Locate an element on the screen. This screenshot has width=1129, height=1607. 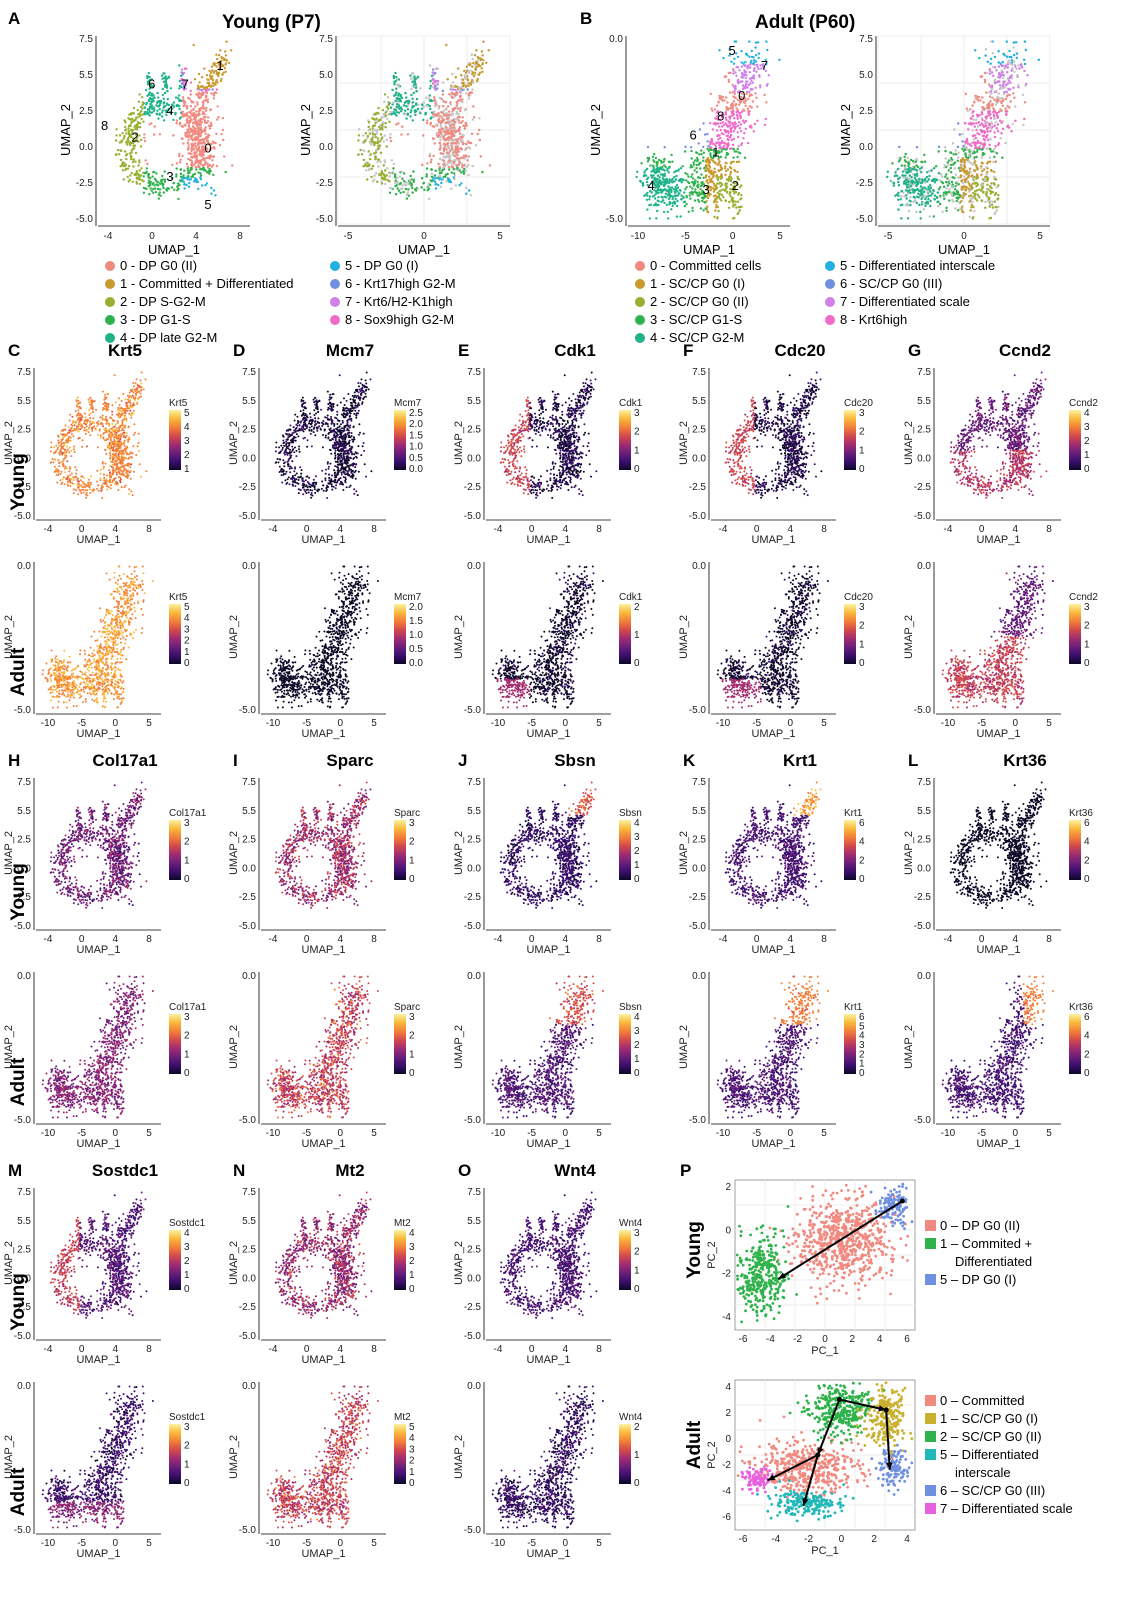
y-axis-title: UMAP_2 is located at coordinates (65, 130).